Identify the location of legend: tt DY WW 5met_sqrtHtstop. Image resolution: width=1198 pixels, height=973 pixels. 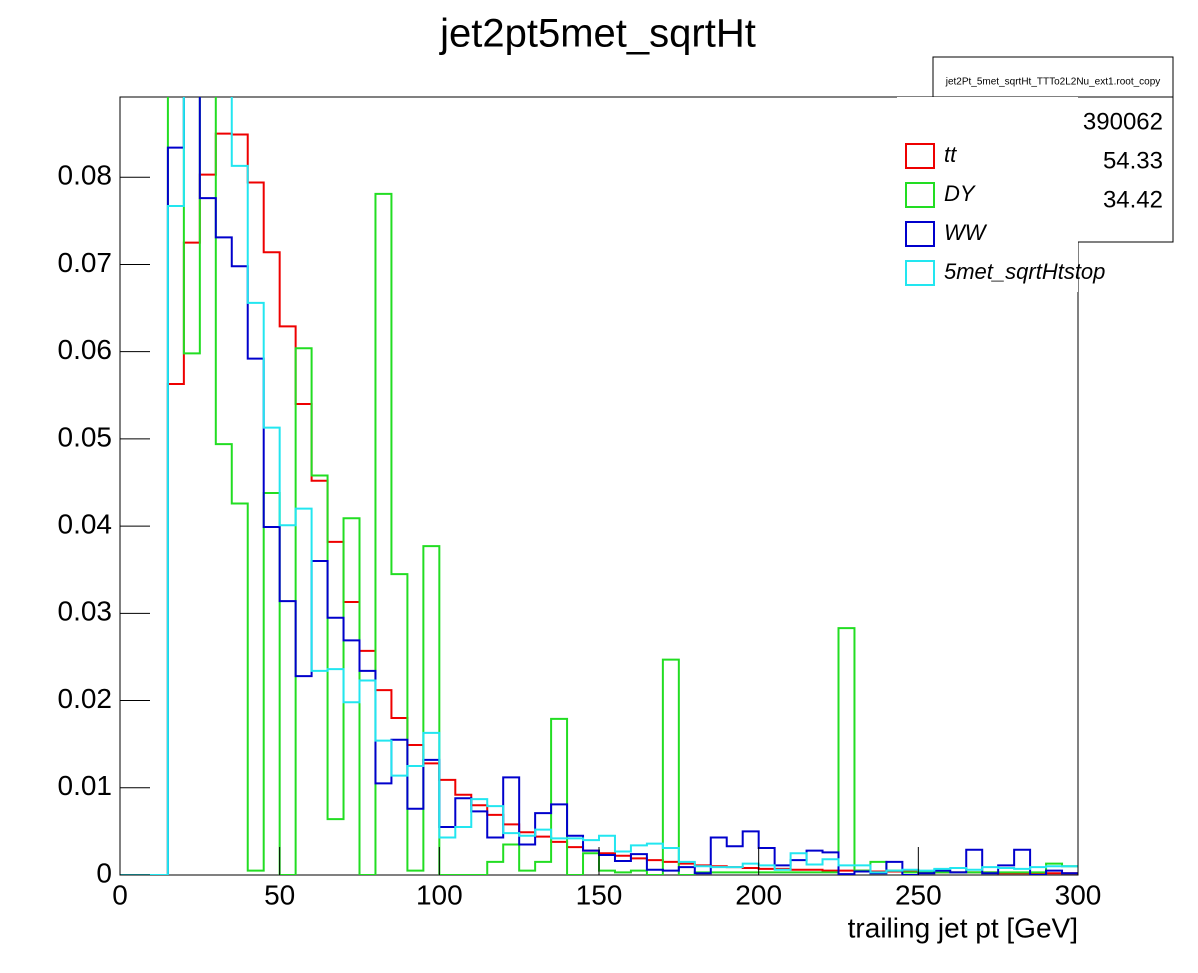
(1001, 194).